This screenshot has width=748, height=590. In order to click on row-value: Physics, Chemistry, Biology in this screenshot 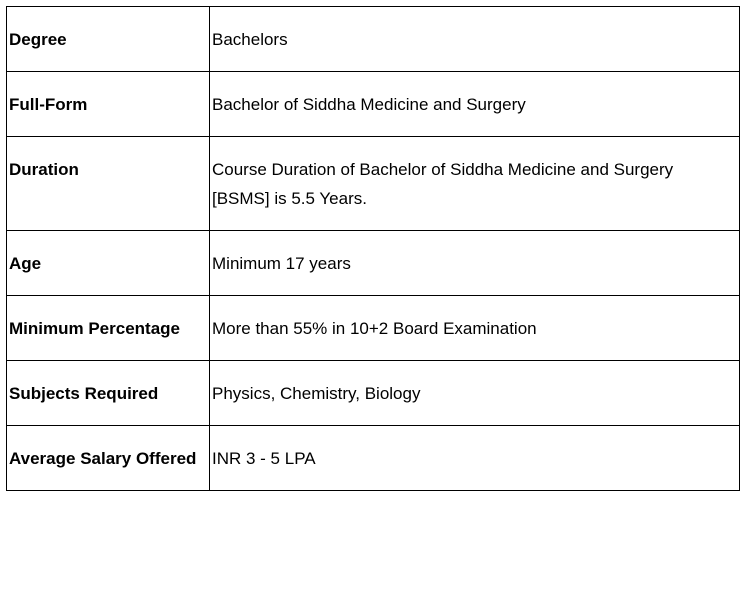, I will do `click(474, 393)`.